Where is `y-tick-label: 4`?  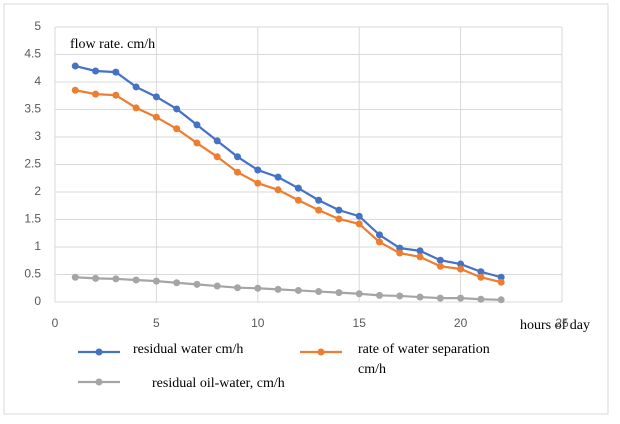
y-tick-label: 4 is located at coordinates (37, 81).